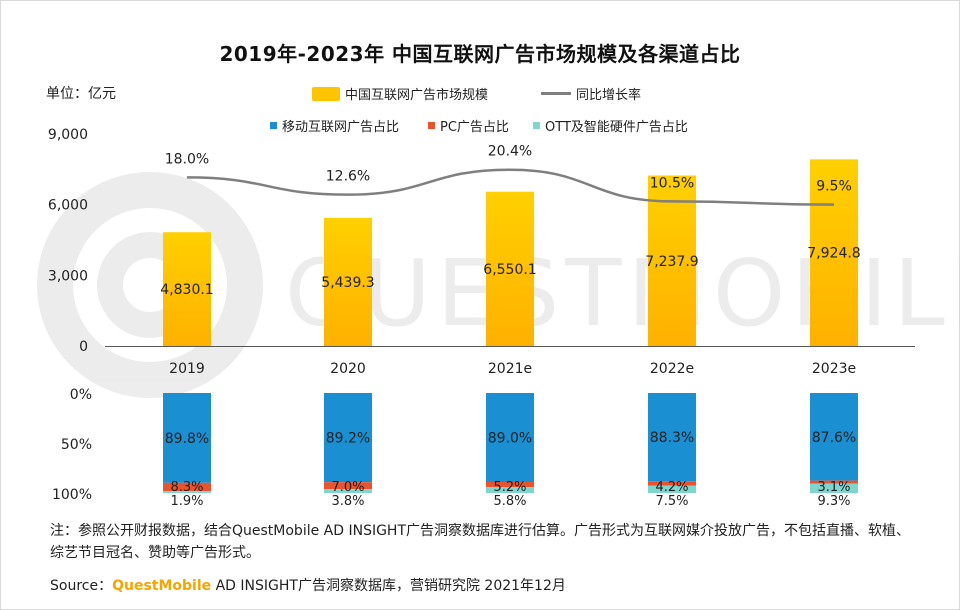  Describe the element at coordinates (510, 152) in the screenshot. I see `growth-rate-label: 20.4%` at that location.